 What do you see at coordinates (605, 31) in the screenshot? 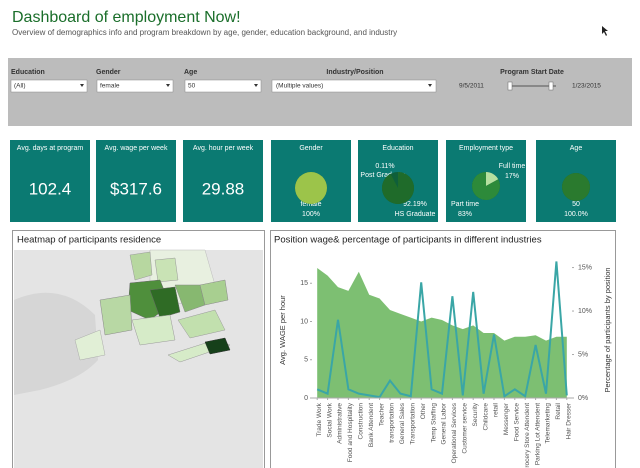
I see `cursor` at bounding box center [605, 31].